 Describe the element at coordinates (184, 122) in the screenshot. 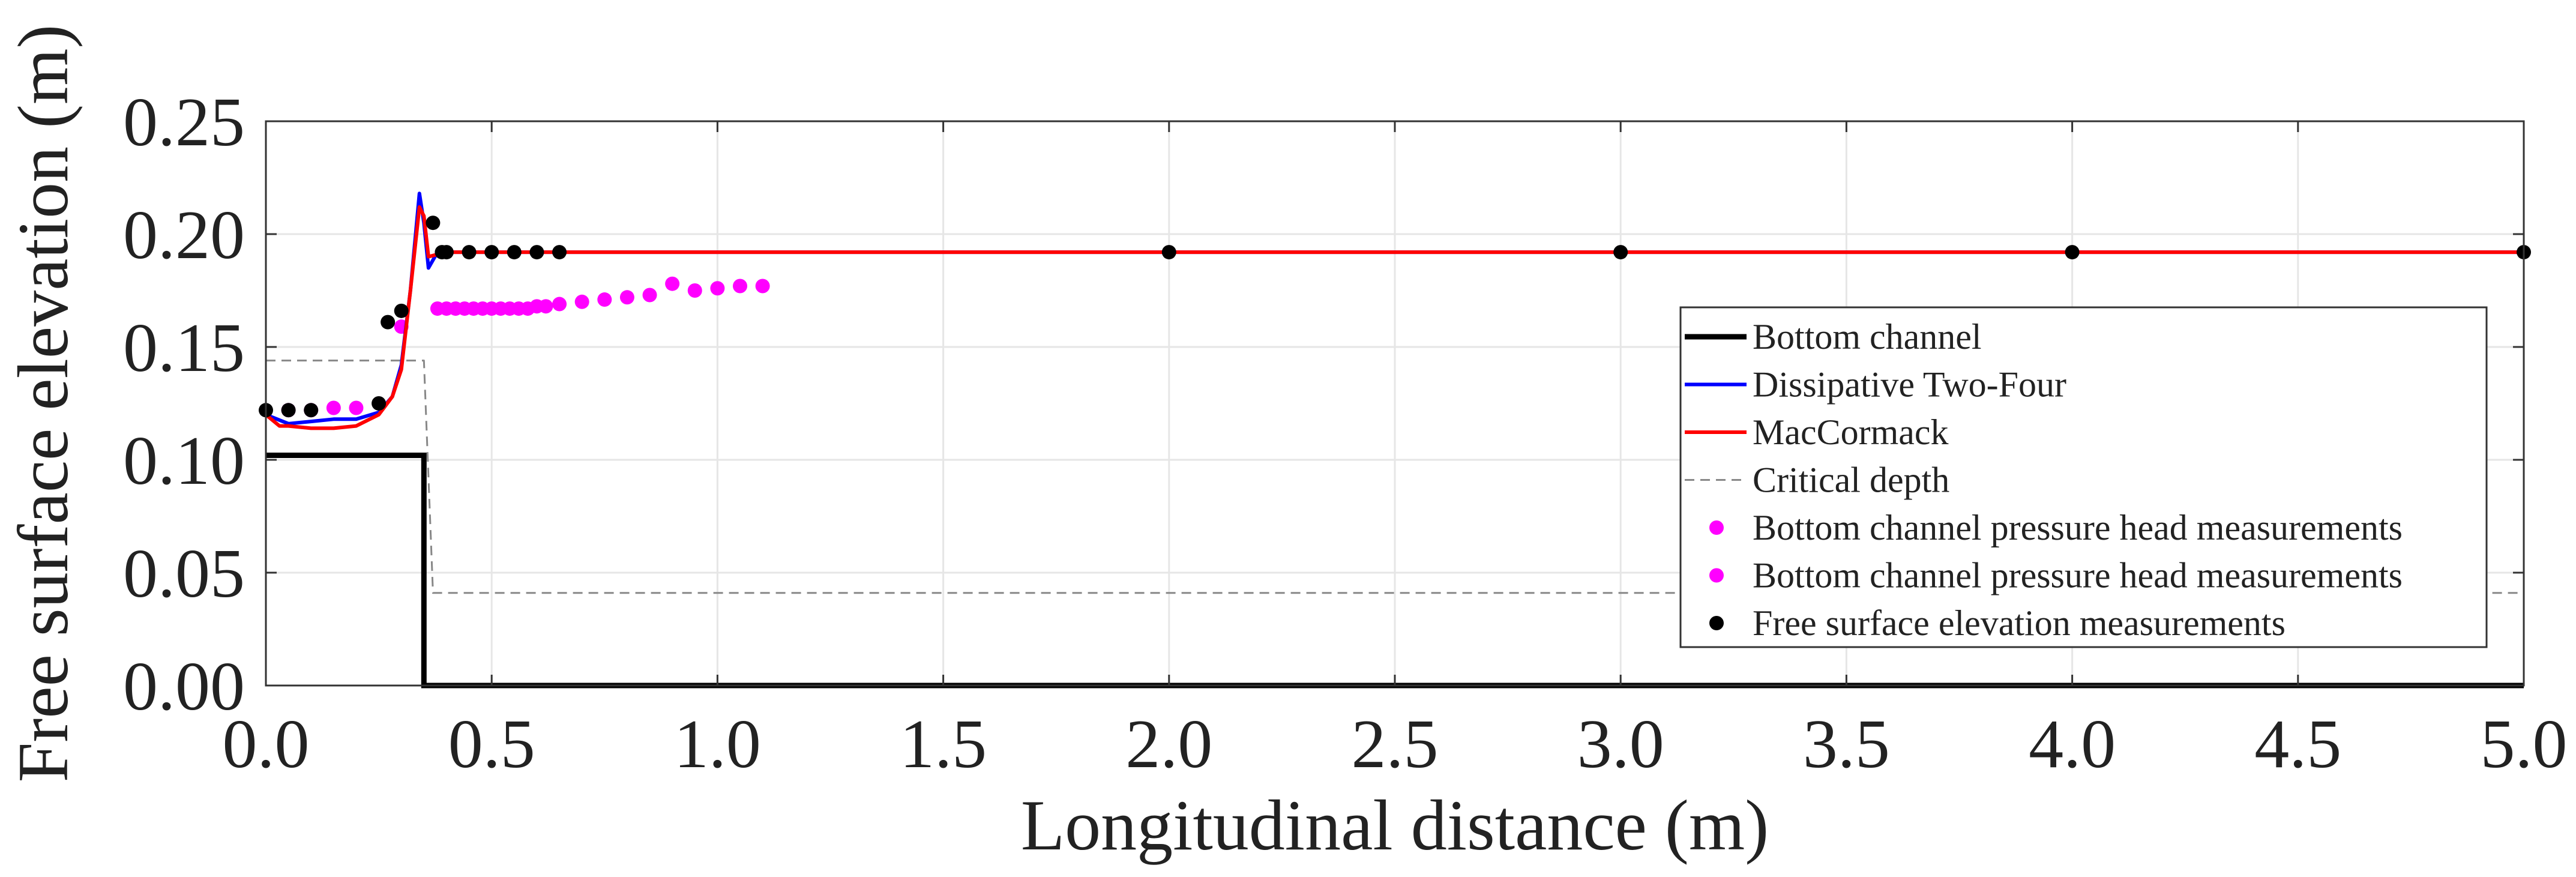

I see `y-tick-label: 0.25` at that location.